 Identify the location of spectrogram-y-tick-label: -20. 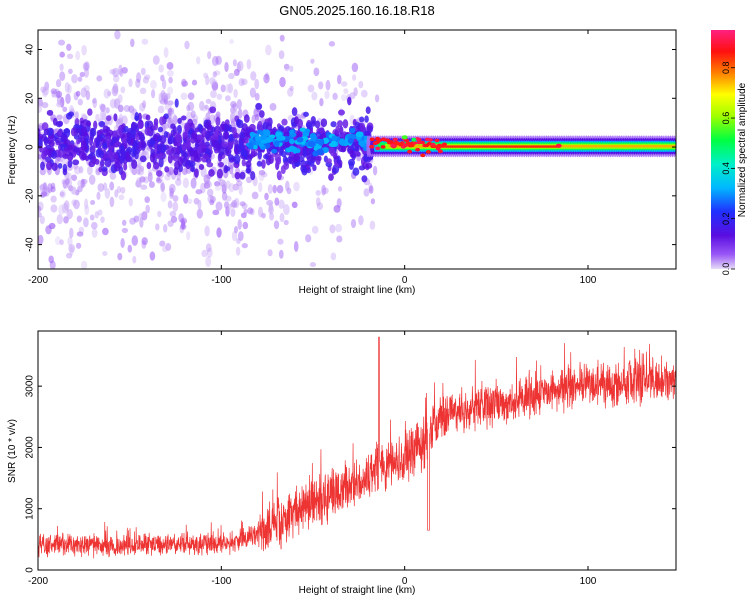
(30, 195).